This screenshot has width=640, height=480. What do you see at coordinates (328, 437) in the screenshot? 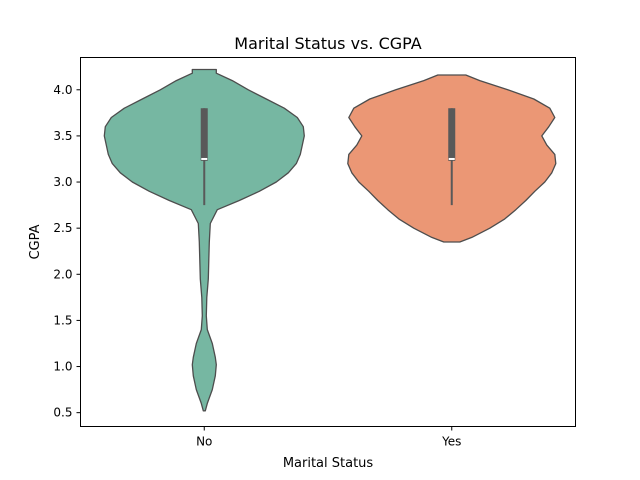
I see `x-axis: No Yes` at bounding box center [328, 437].